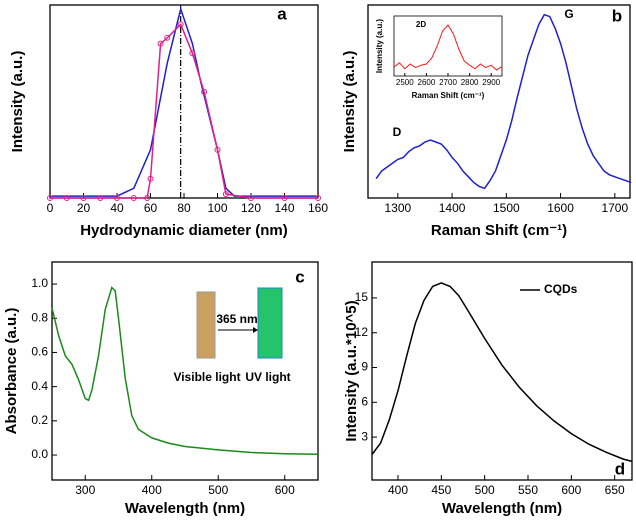 The width and height of the screenshot is (636, 522). Describe the element at coordinates (39, 352) in the screenshot. I see `y-tick-label: 0.6` at that location.